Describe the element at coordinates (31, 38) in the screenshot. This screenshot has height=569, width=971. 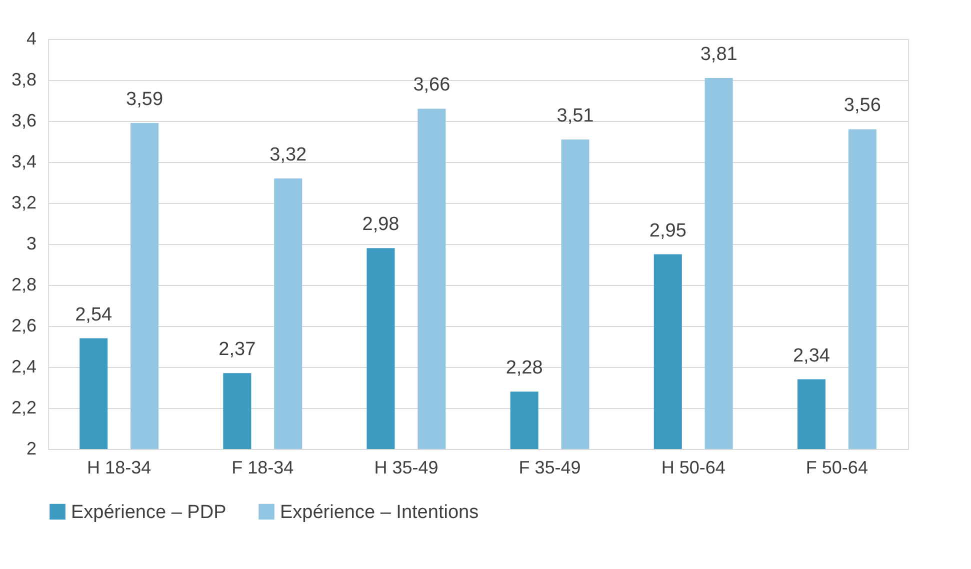
I see `y-tick-label: 4` at that location.